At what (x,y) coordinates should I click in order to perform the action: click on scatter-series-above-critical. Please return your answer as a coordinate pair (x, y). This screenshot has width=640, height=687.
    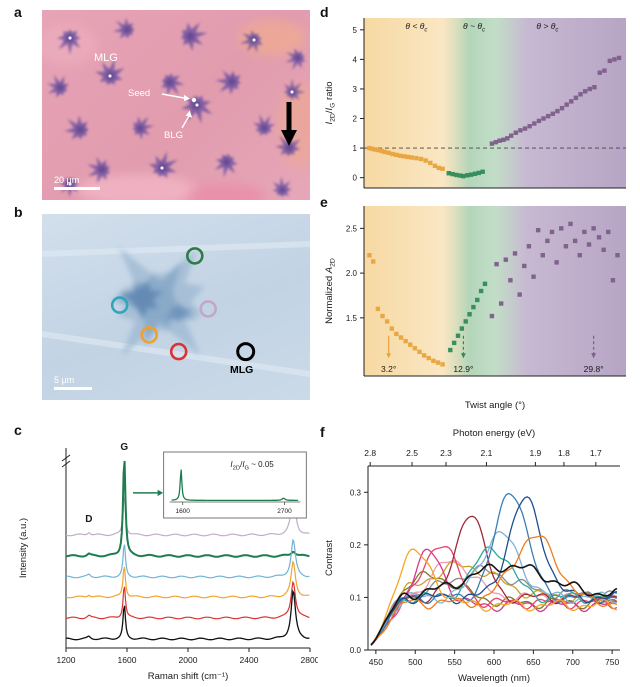
    Looking at the image, I should click on (554, 270).